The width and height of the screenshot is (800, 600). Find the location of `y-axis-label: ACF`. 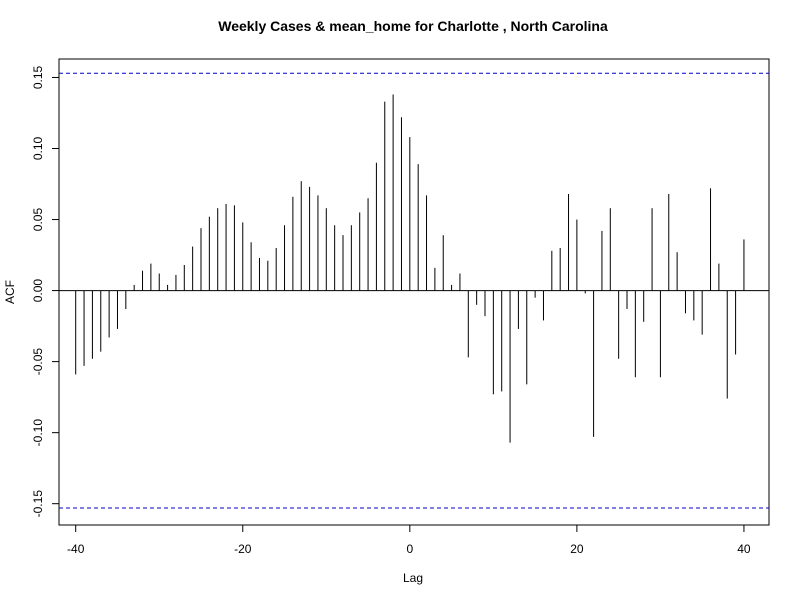

y-axis-label: ACF is located at coordinates (10, 292).